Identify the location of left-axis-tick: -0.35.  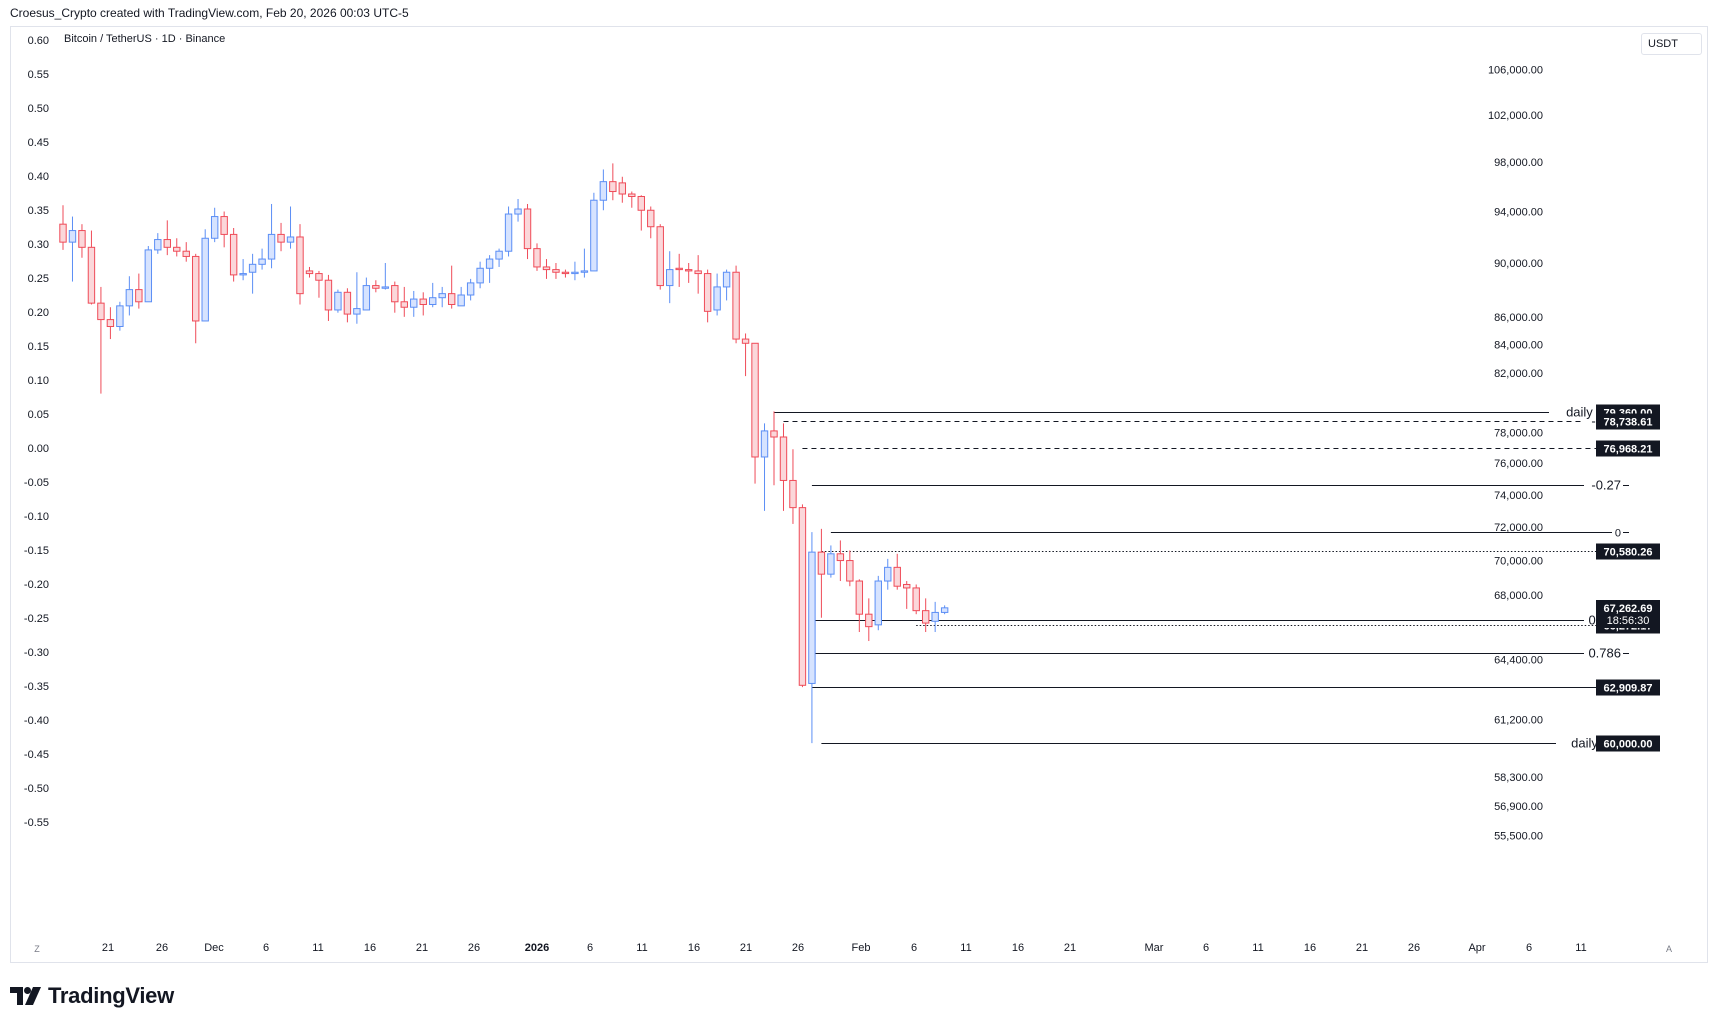
(36, 687).